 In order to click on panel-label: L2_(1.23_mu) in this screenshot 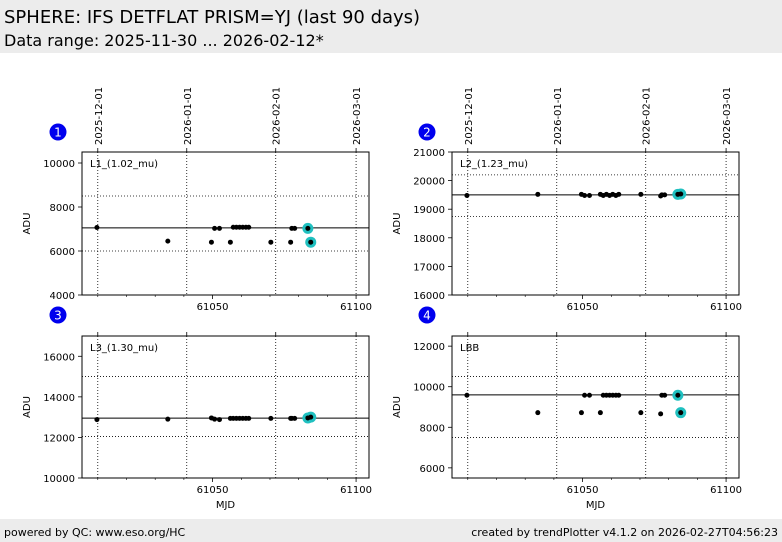, I will do `click(494, 164)`.